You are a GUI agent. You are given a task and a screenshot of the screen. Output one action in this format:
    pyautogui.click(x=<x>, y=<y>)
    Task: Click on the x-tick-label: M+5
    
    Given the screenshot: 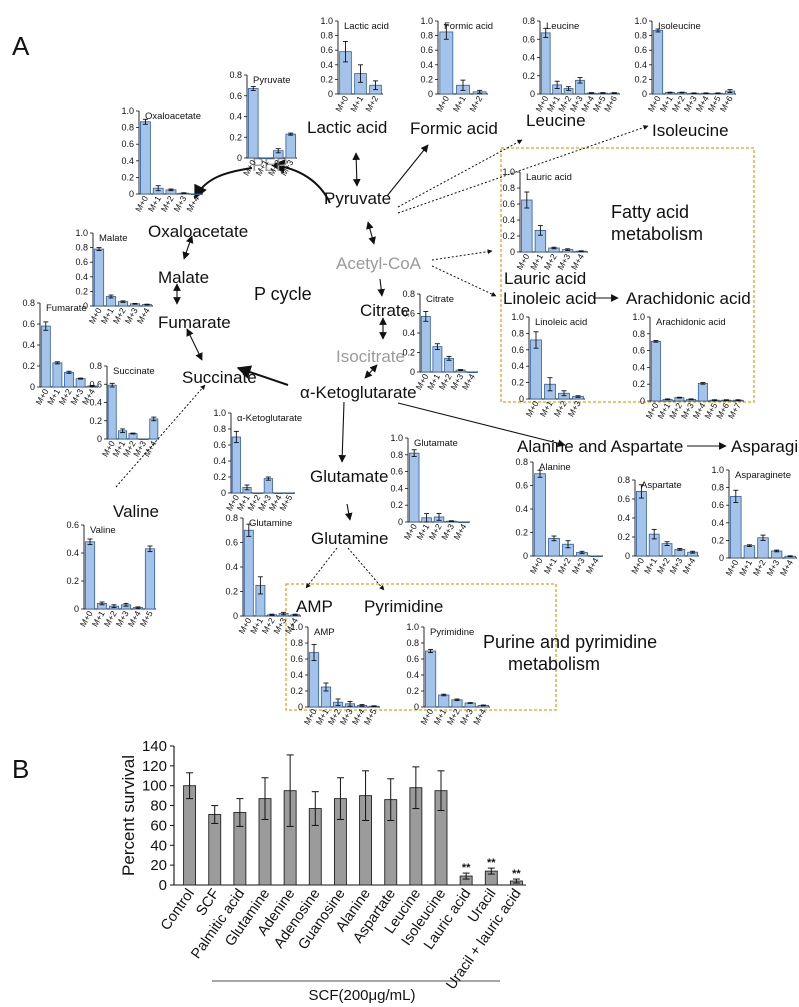 What is the action you would take?
    pyautogui.click(x=285, y=503)
    